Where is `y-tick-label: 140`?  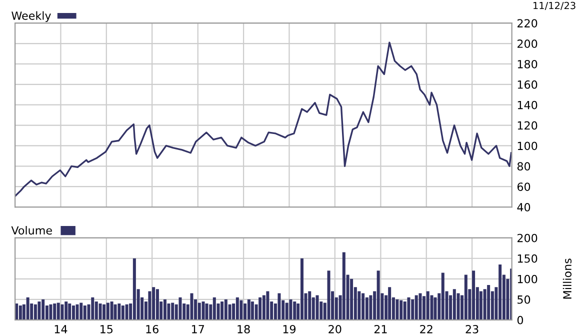 y-tick-label: 140 is located at coordinates (528, 105).